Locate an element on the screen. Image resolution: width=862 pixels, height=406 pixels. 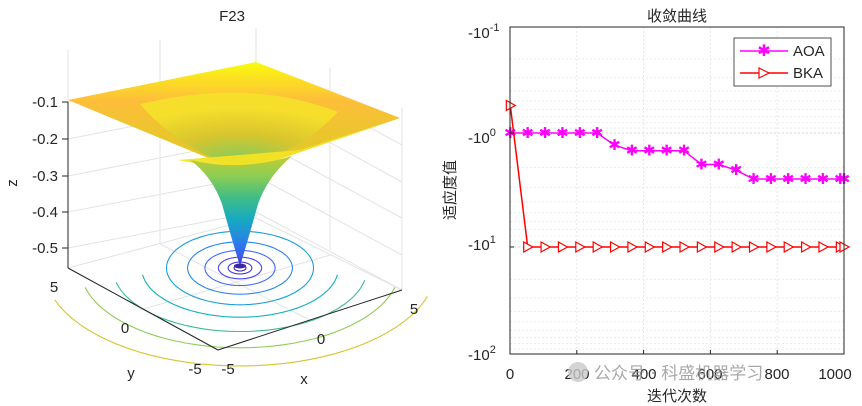
surface-title: F23 is located at coordinates (232, 16).